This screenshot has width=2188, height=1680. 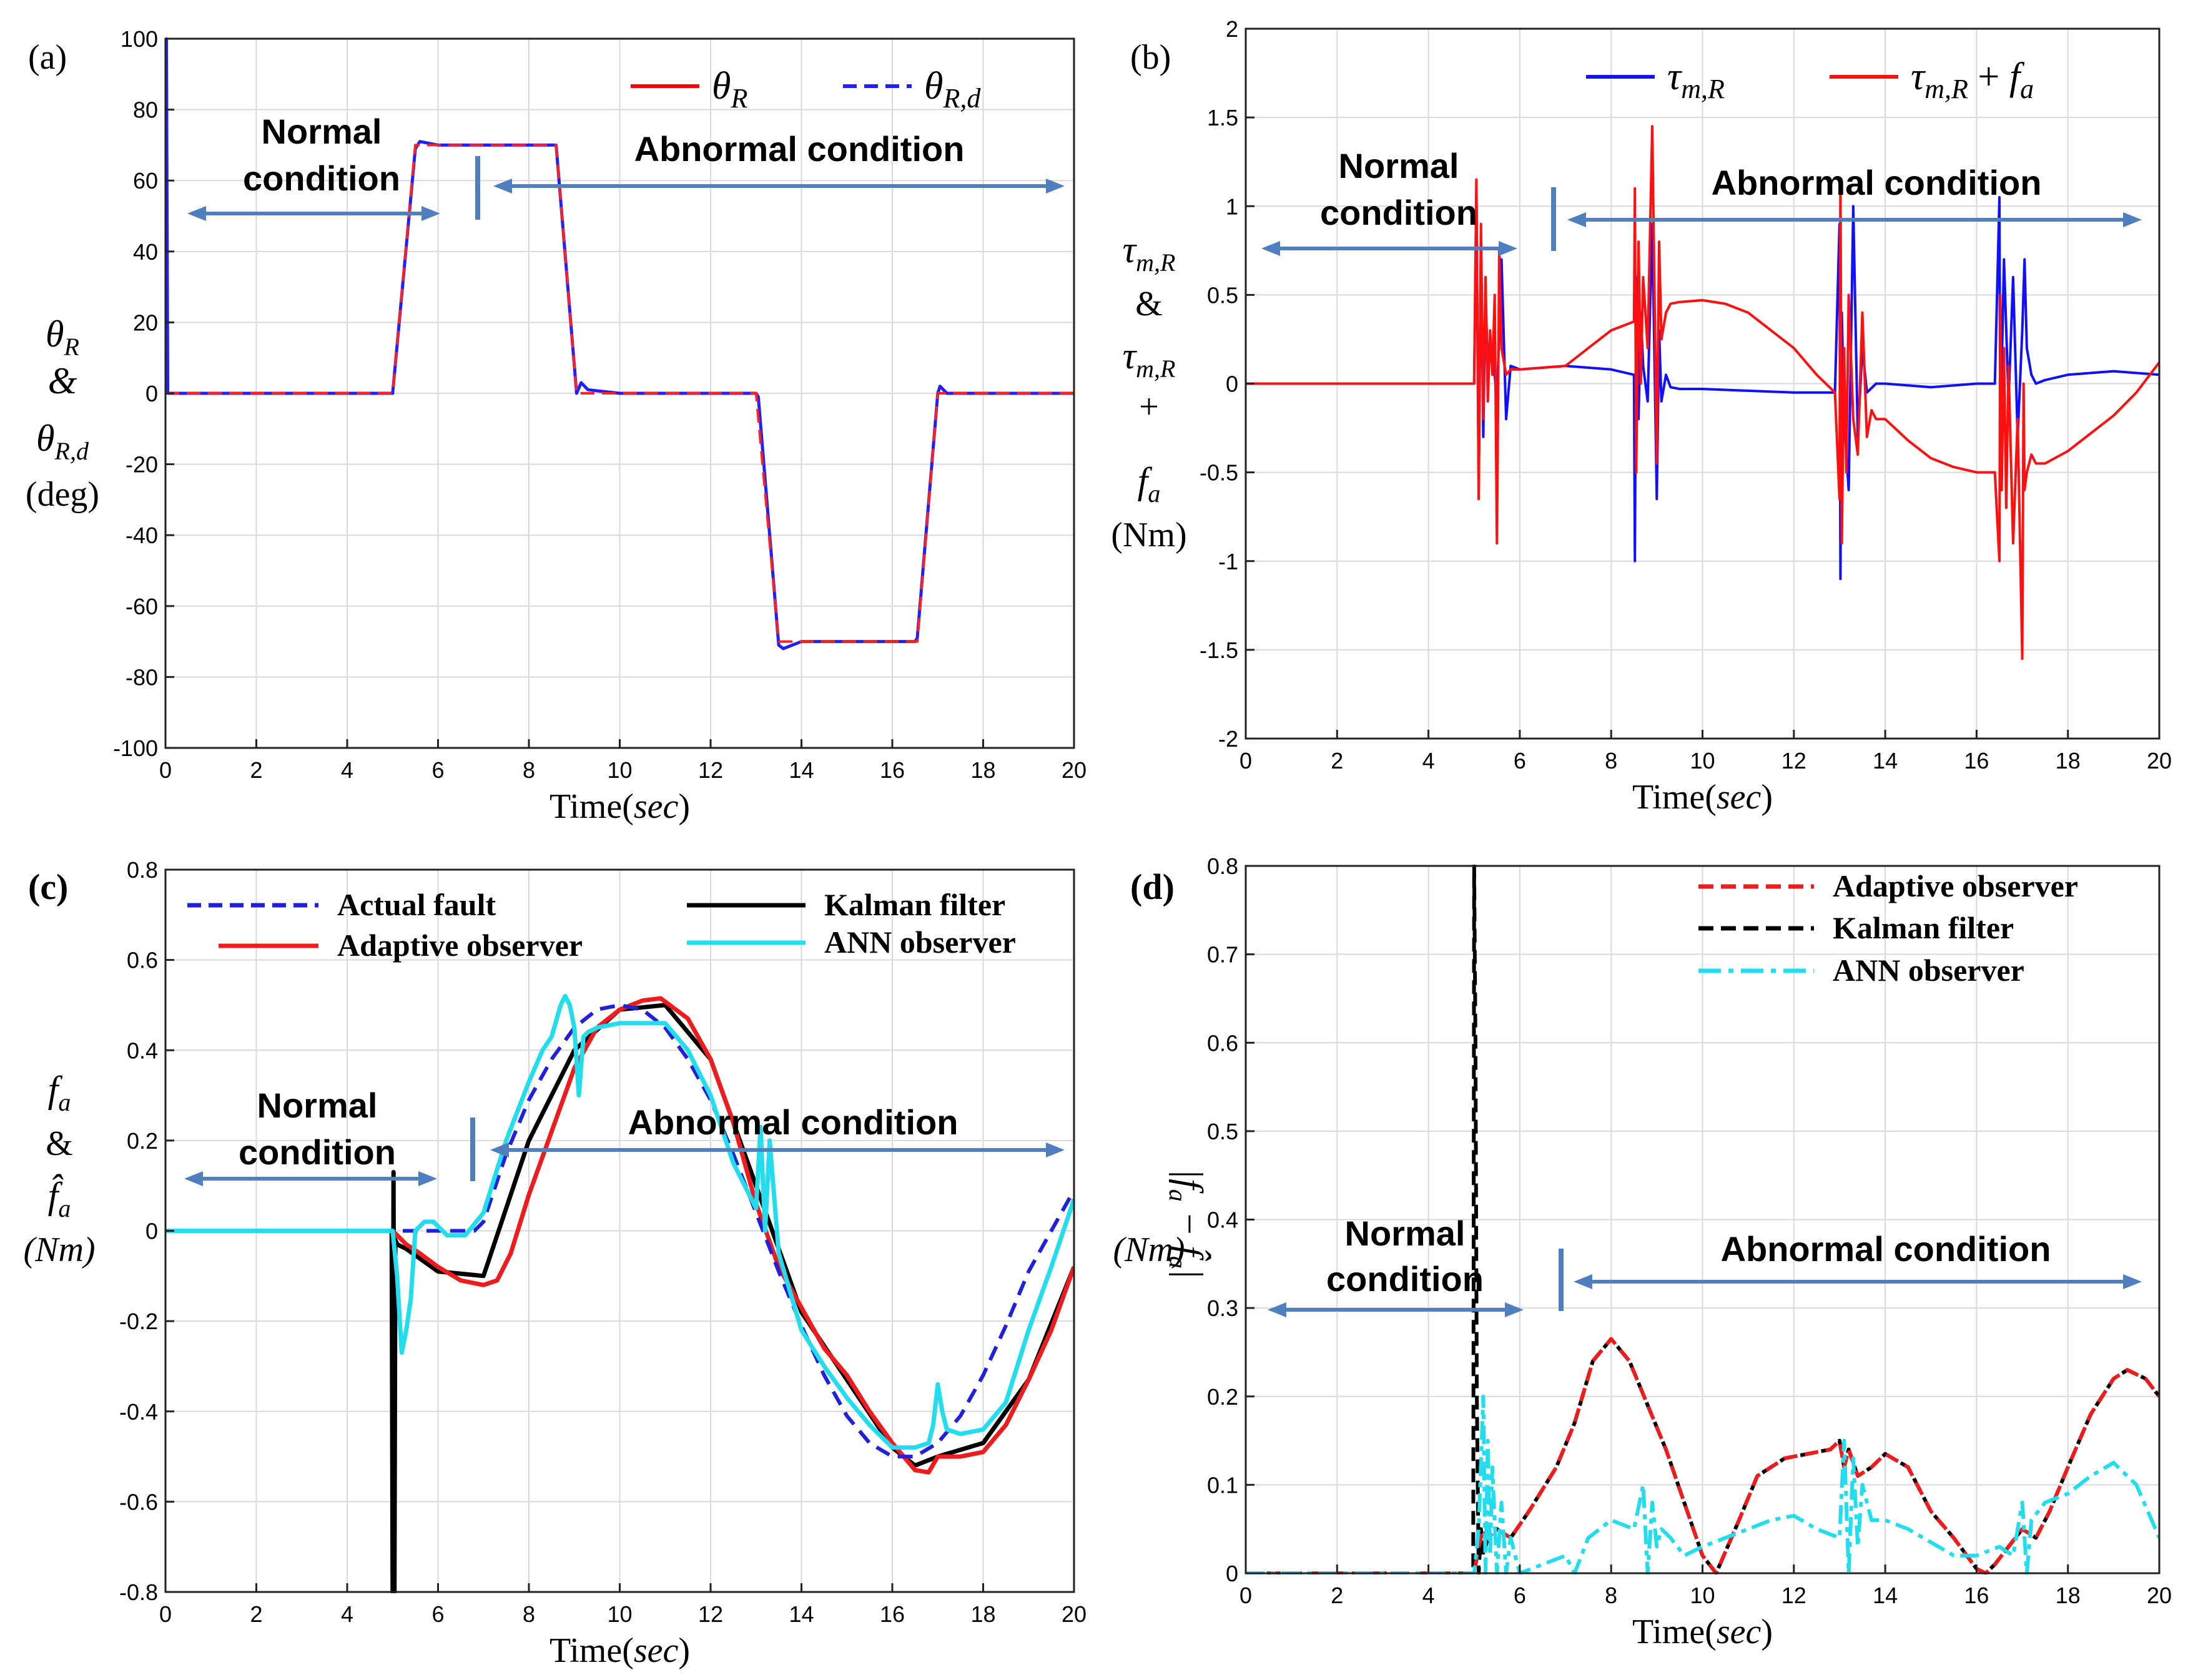 I want to click on legend-entry: Adaptive observer, so click(x=1888, y=885).